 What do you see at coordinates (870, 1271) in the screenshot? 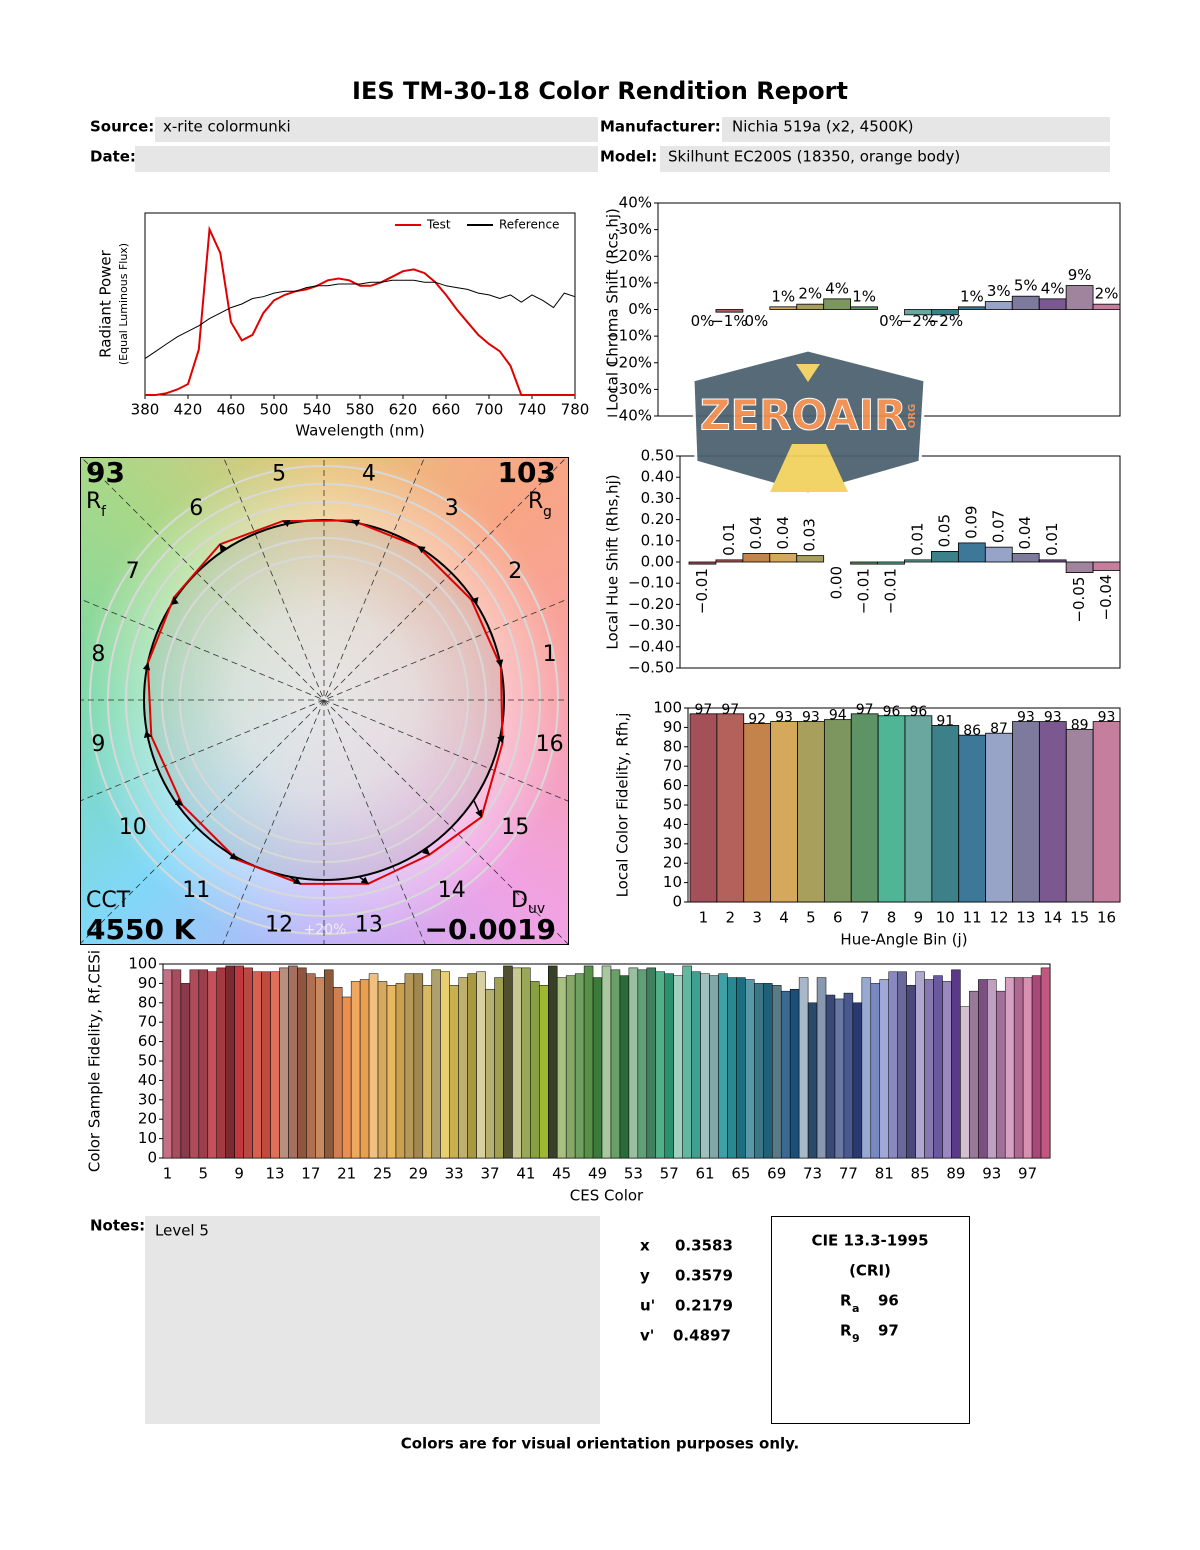
I see `cri-subtitle: (CRI)` at bounding box center [870, 1271].